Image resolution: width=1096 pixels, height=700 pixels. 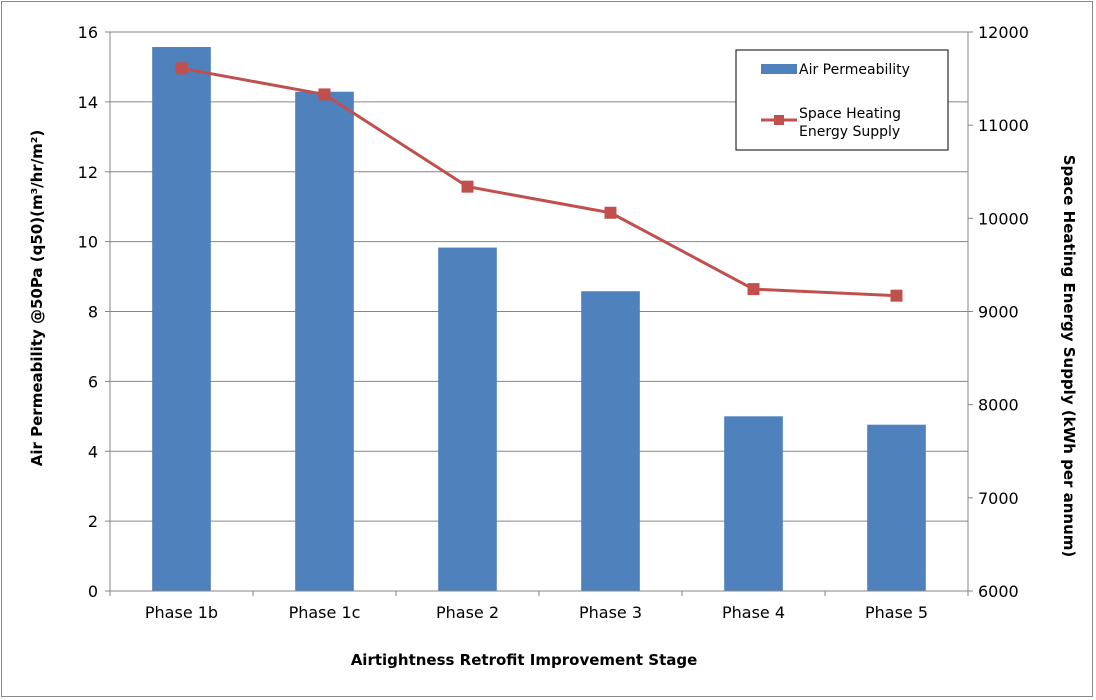 I want to click on x-tick-label: Phase 2, so click(x=467, y=612).